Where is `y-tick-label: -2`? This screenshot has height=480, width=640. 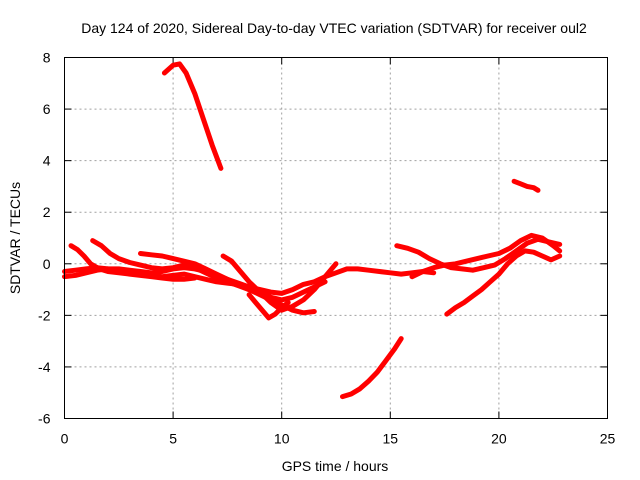
y-tick-label: -2 is located at coordinates (44, 315).